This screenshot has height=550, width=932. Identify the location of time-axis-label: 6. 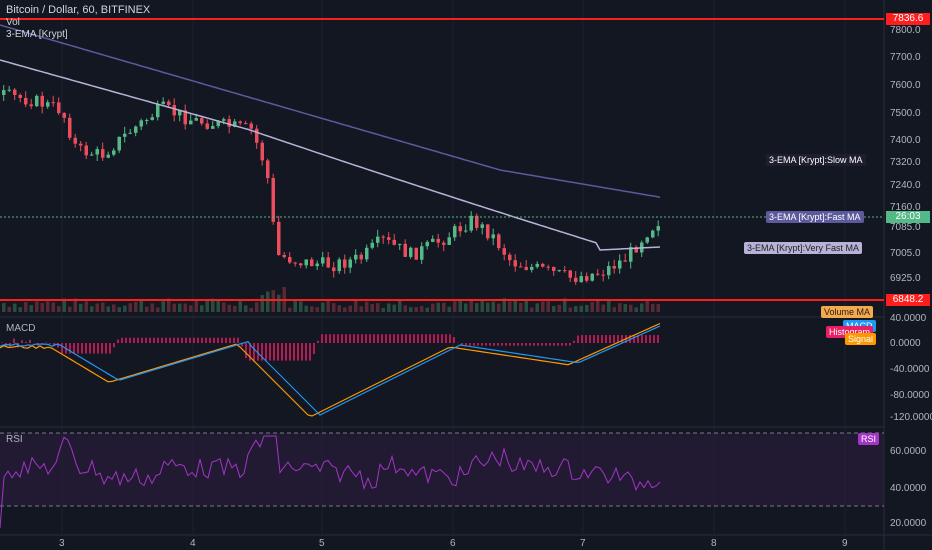
(453, 543).